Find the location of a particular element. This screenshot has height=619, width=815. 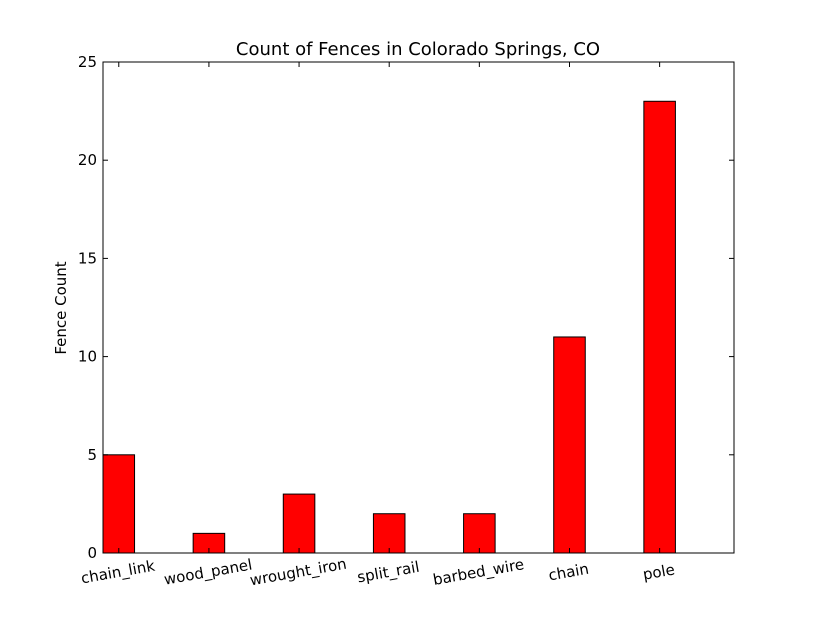

chart-title: Count of Fences in Colorado Springs, CO is located at coordinates (418, 49).